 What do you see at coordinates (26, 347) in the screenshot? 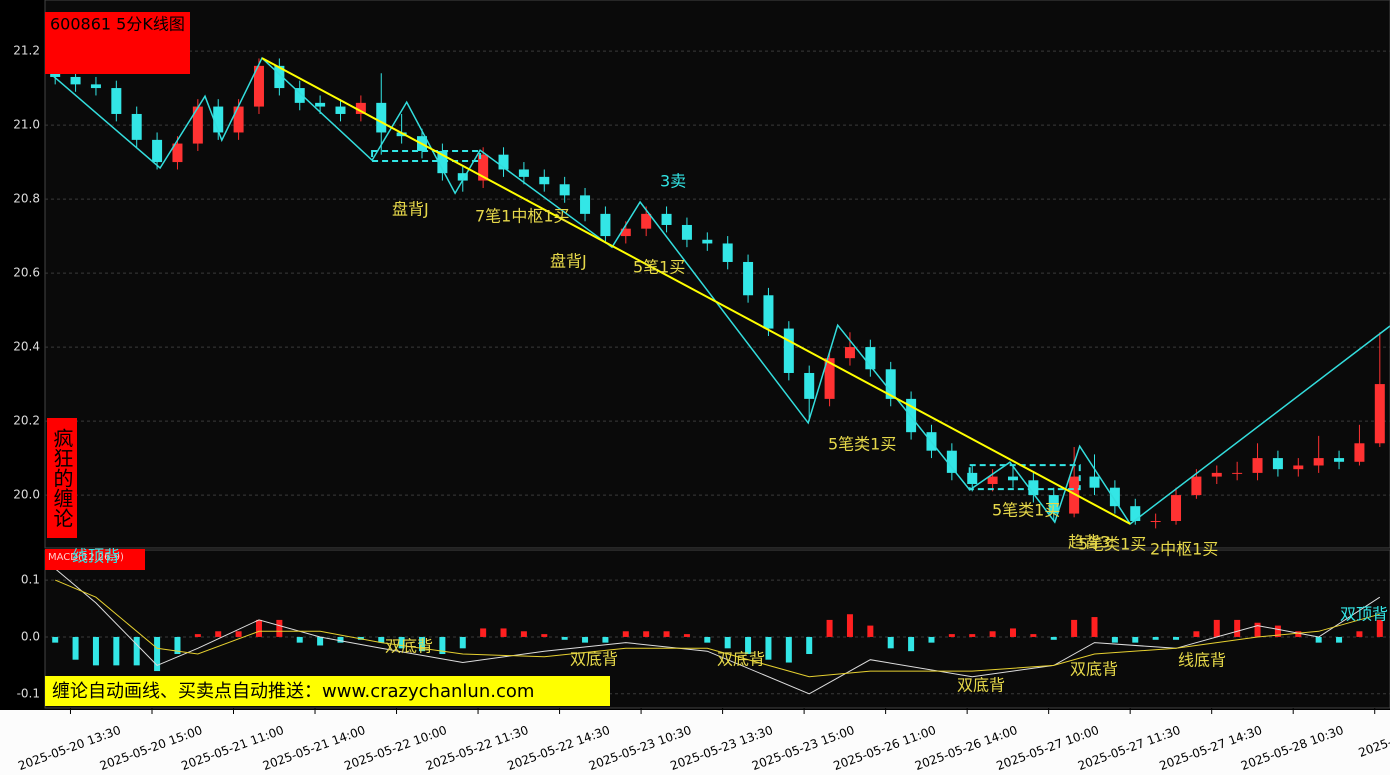
I see `y-tick-label: 20.4` at bounding box center [26, 347].